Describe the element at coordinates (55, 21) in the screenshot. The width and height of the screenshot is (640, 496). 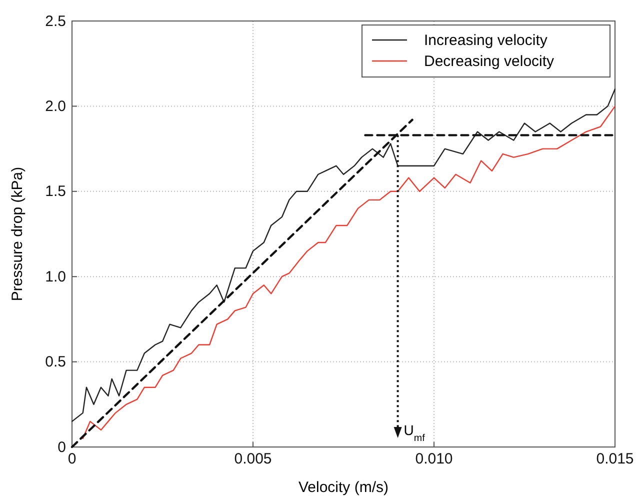
I see `y-tick-label: 2.5` at that location.